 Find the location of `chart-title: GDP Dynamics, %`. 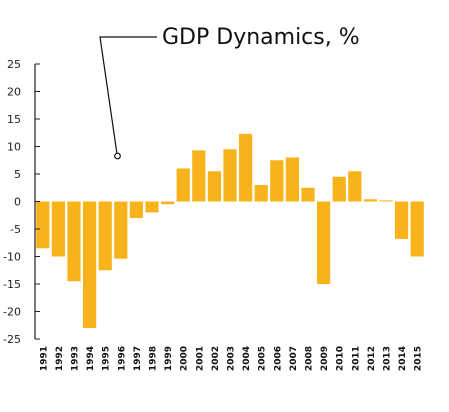

chart-title: GDP Dynamics, % is located at coordinates (261, 37).